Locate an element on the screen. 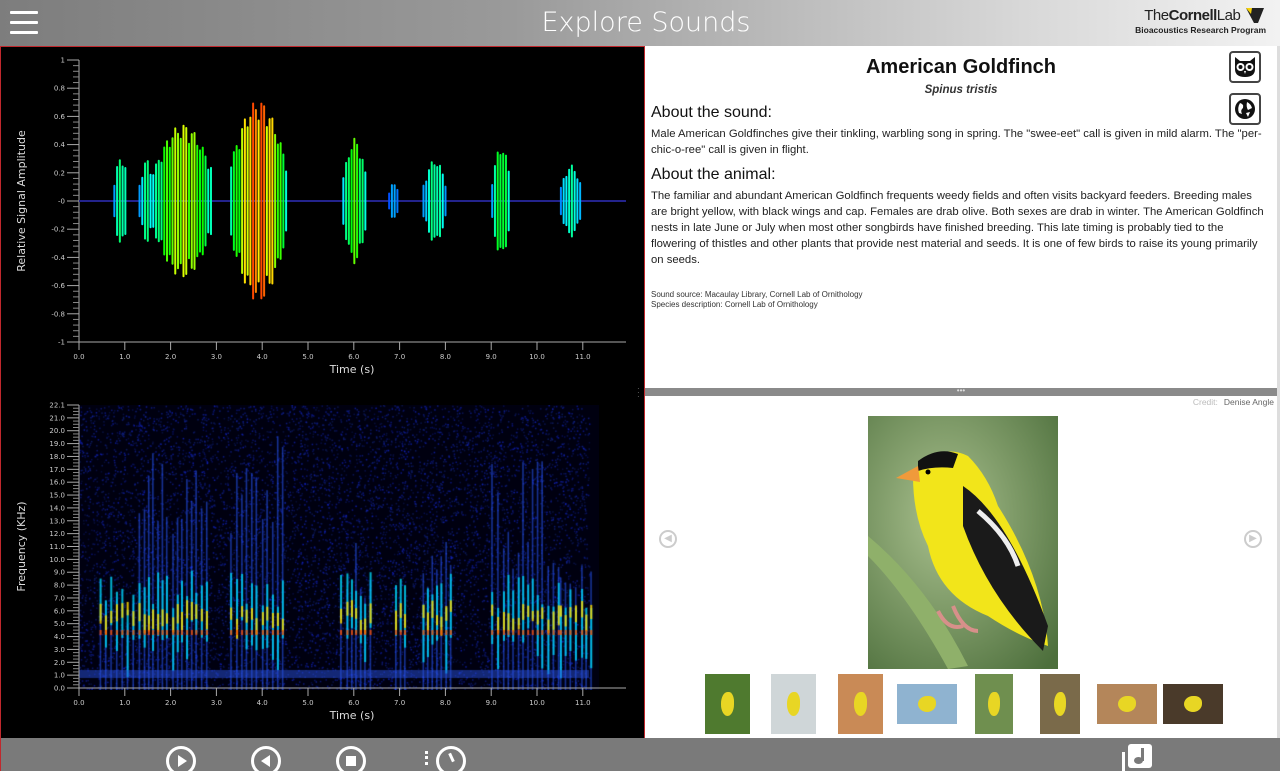 The width and height of the screenshot is (1280, 776). y-tick-label: 0.0 is located at coordinates (59, 689).